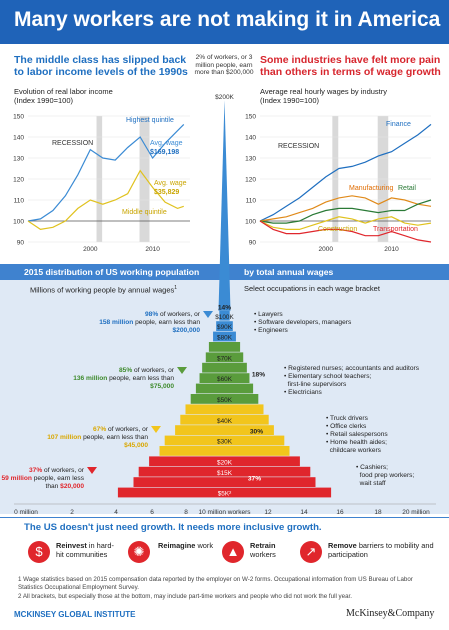  What do you see at coordinates (90, 378) in the screenshot?
I see `callout-85-num: 136 million` at bounding box center [90, 378].